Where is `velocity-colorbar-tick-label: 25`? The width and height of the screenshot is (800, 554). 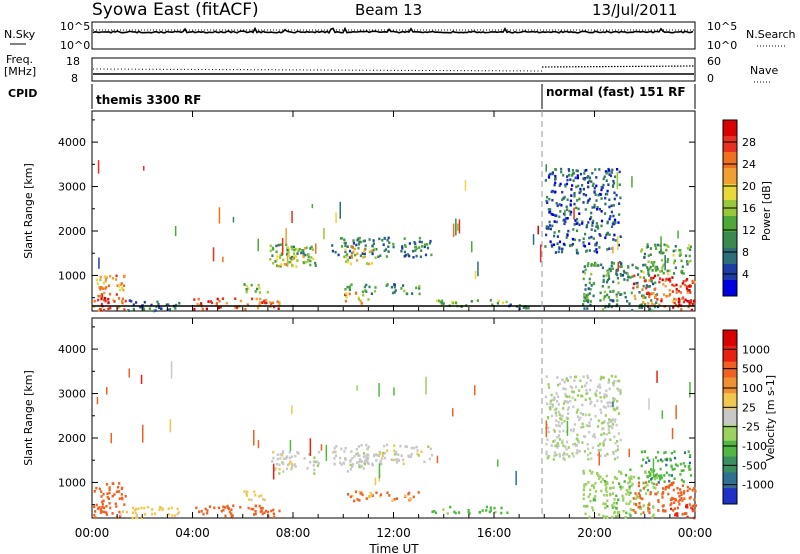 velocity-colorbar-tick-label: 25 is located at coordinates (749, 407).